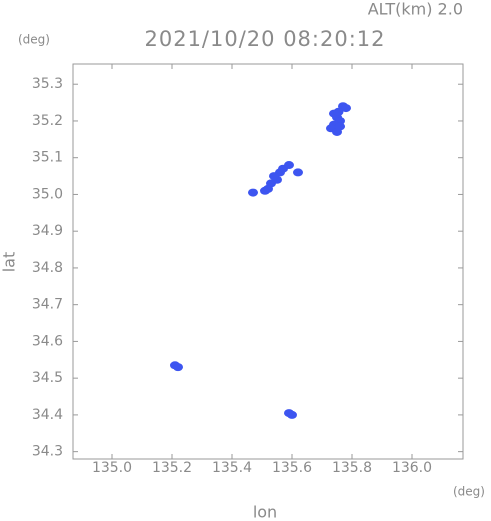  Describe the element at coordinates (264, 39) in the screenshot. I see `chart-title: 2021/10/20 08:20:12` at that location.